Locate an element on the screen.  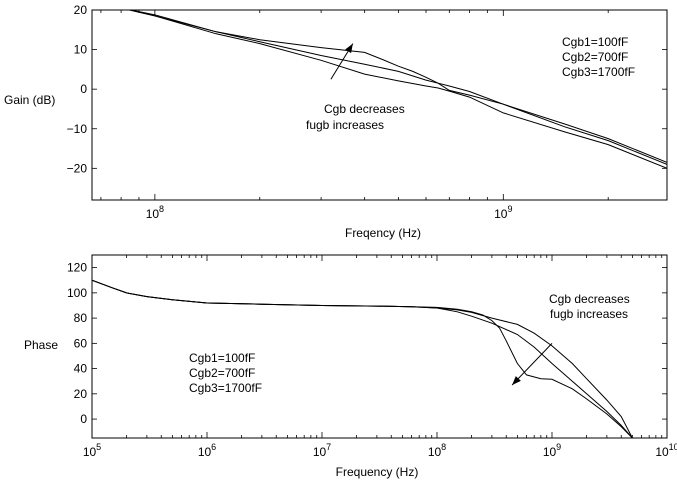
phase-annotation-line: fugb increases is located at coordinates (589, 314).